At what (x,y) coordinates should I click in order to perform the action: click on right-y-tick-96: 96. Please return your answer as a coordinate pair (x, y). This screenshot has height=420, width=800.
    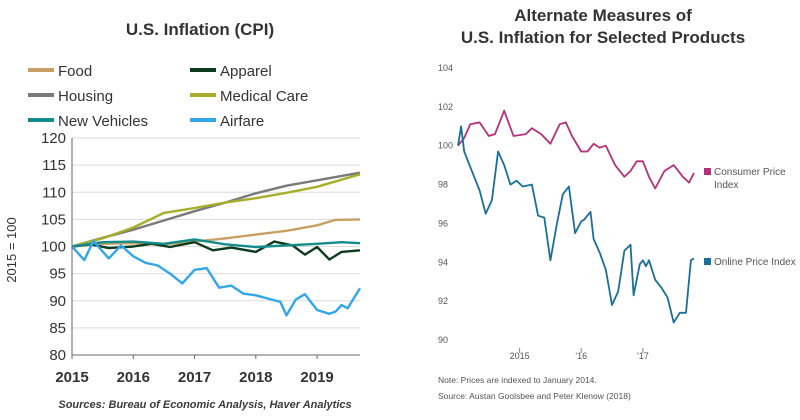
    Looking at the image, I should click on (443, 223).